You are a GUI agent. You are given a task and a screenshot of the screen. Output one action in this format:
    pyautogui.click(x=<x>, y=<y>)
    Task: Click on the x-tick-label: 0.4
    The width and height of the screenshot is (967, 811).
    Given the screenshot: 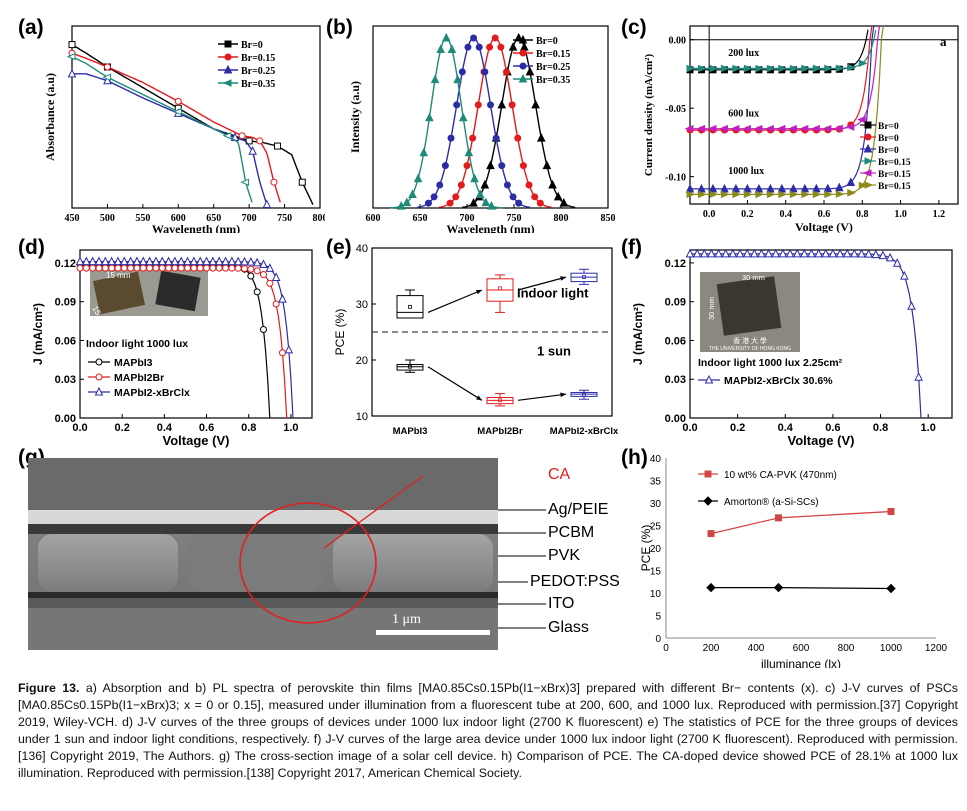 What is the action you would take?
    pyautogui.click(x=165, y=428)
    